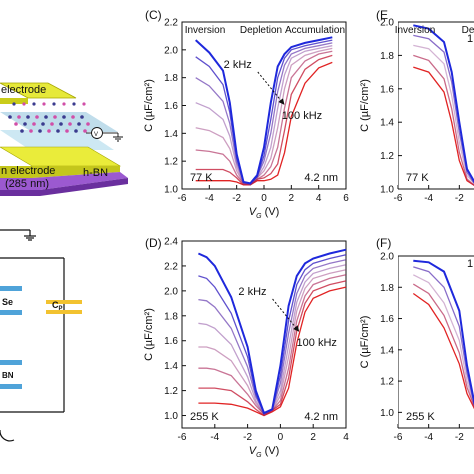  Describe the element at coordinates (417, 178) in the screenshot. I see `temperature-label: 77 K` at that location.